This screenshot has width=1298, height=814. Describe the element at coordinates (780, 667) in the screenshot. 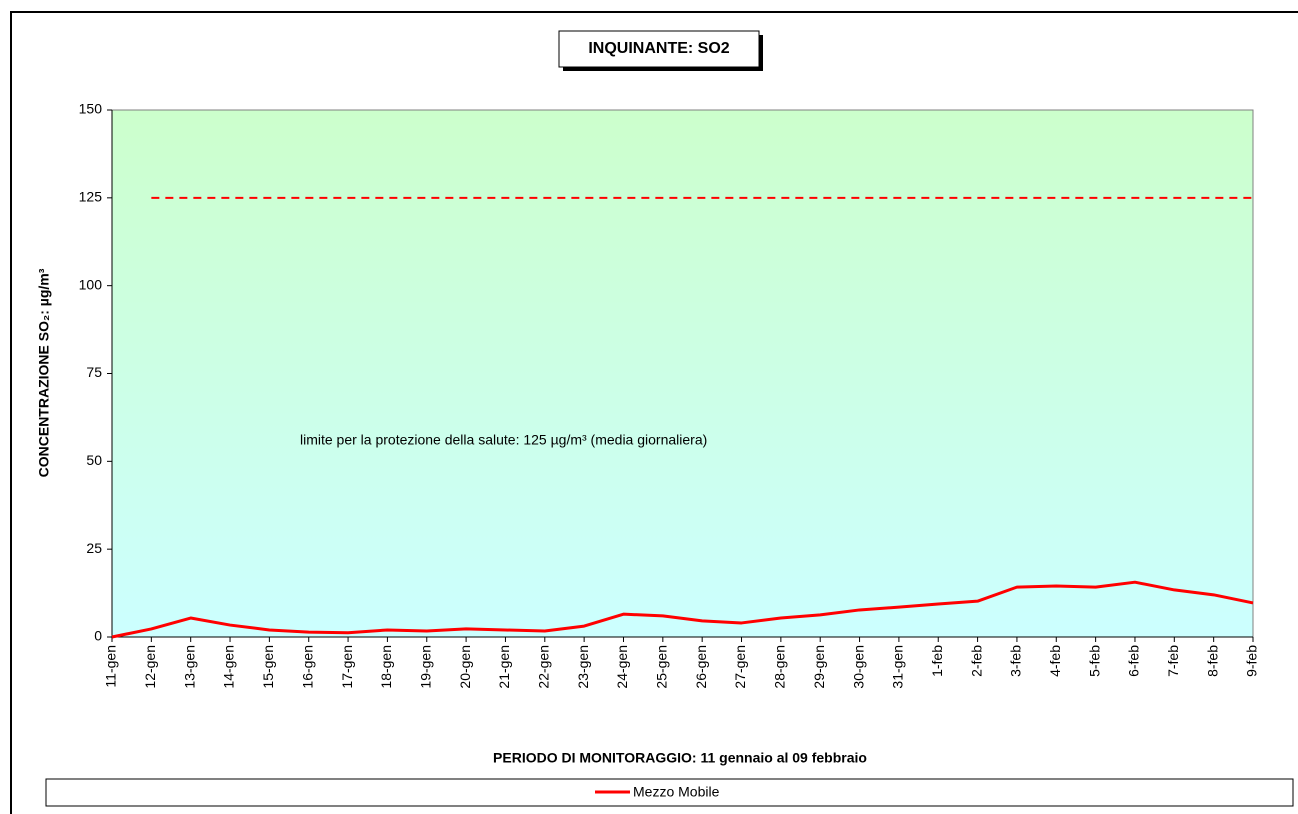

I see `x-tick-label: 28-gen` at that location.